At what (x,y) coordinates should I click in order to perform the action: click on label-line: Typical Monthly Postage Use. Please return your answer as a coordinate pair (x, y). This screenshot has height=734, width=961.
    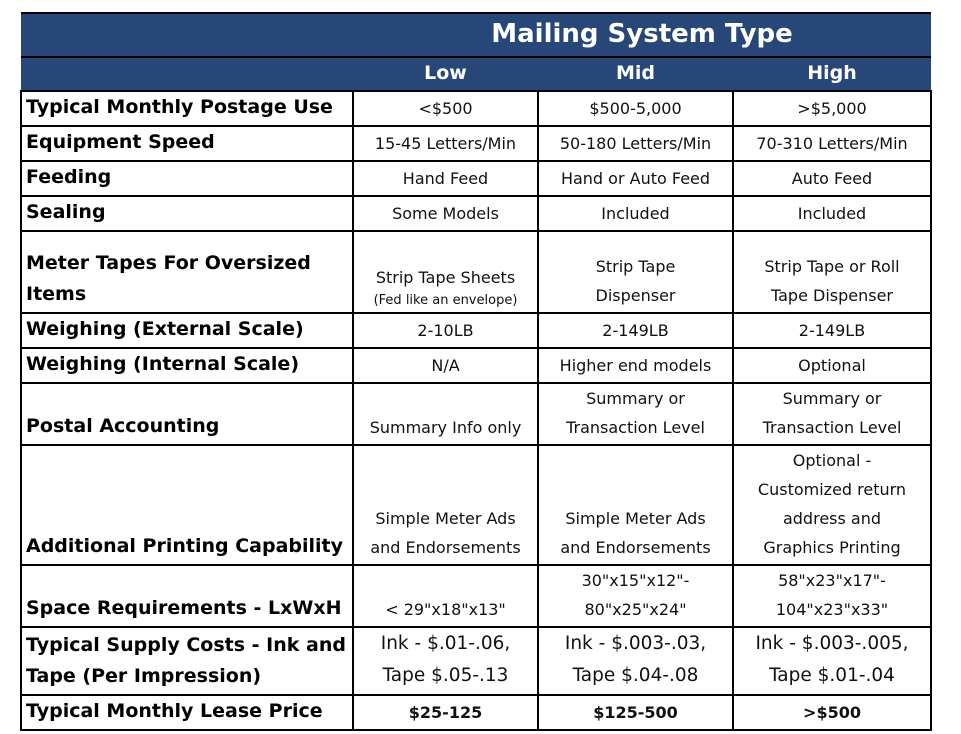
    Looking at the image, I should click on (179, 107).